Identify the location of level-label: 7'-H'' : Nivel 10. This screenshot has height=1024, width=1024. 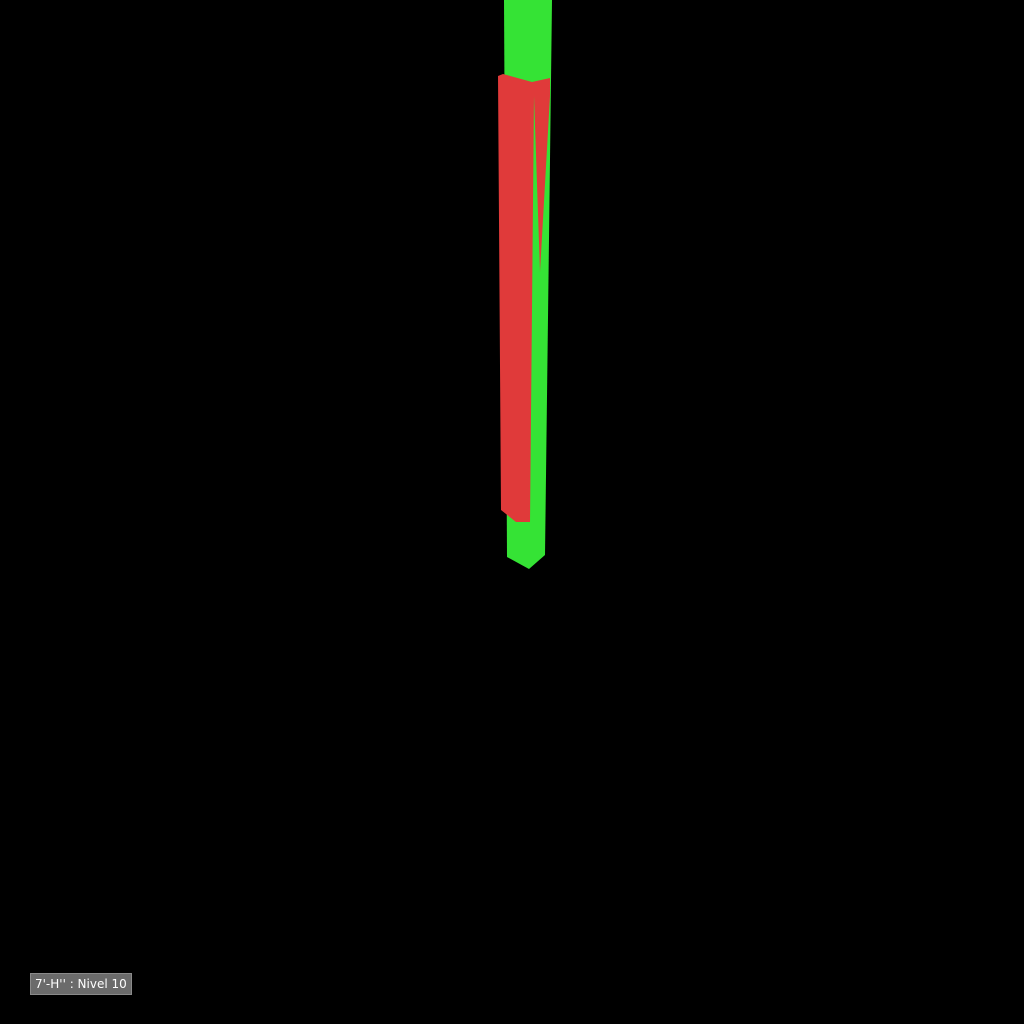
(81, 984).